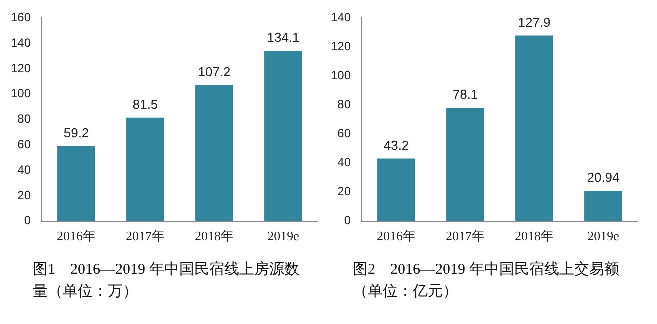  What do you see at coordinates (486, 281) in the screenshot?
I see `text: 图2 2016—2019 年中国民宿线上交易额（单位：亿元）` at bounding box center [486, 281].